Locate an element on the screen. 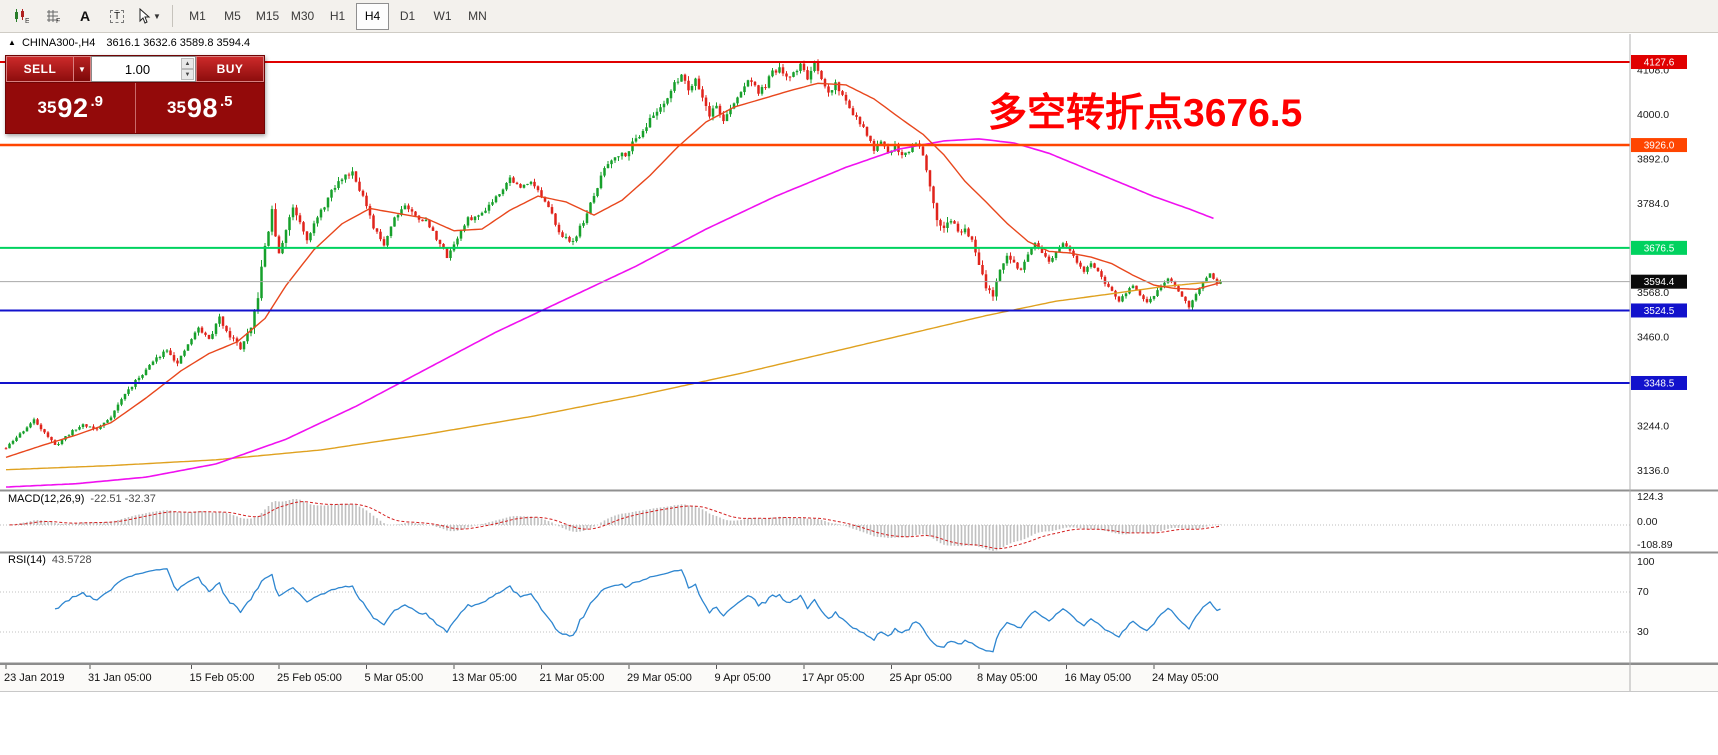 Image resolution: width=1718 pixels, height=755 pixels. timeframe-button-m30: M30 is located at coordinates (302, 16).